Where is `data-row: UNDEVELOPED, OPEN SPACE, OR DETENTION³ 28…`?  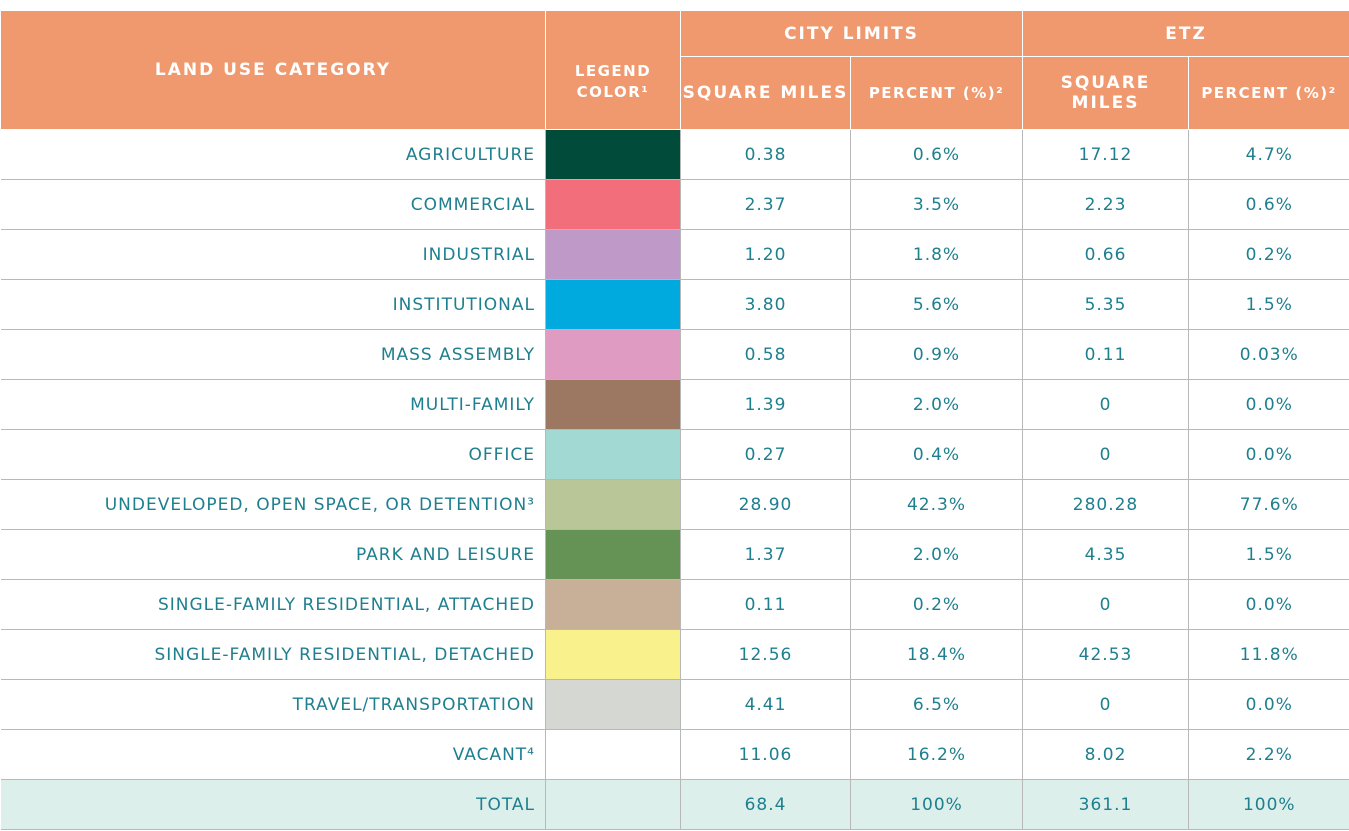
data-row: UNDEVELOPED, OPEN SPACE, OR DETENTION³ 28… is located at coordinates (674, 504).